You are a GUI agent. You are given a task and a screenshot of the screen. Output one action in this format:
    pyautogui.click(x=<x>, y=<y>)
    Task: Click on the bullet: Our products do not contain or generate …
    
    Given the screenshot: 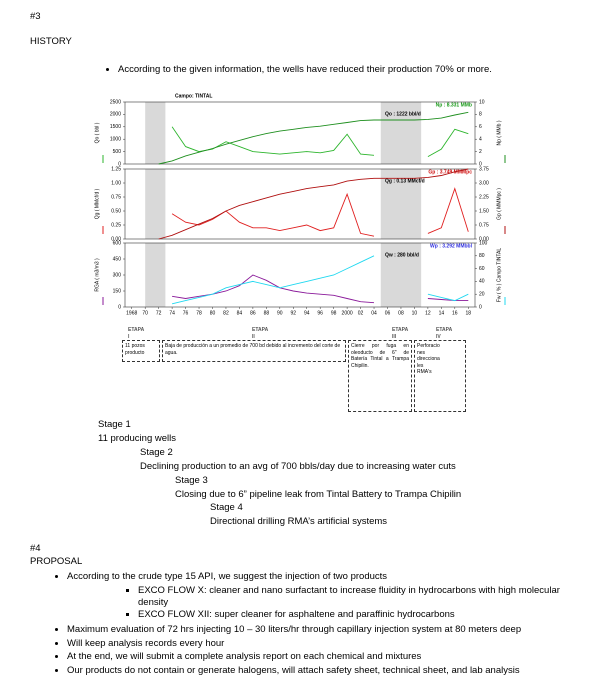 What is the action you would take?
    pyautogui.click(x=329, y=671)
    